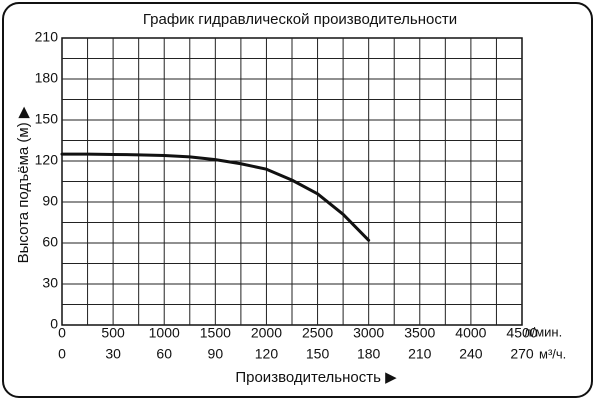  What do you see at coordinates (420, 354) in the screenshot?
I see `x2-tick-label: 210` at bounding box center [420, 354].